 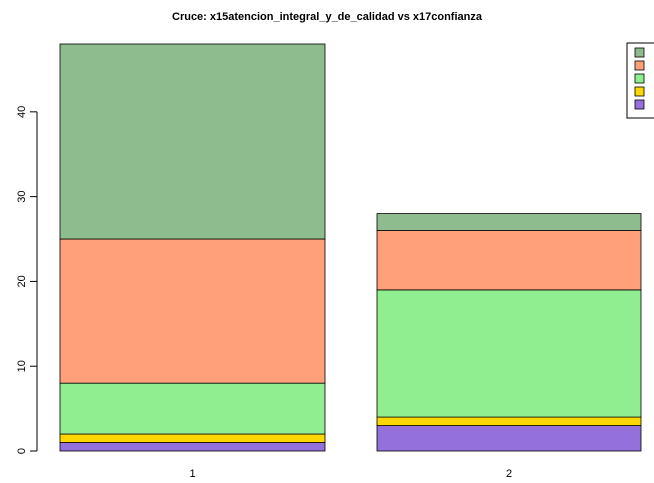 I want to click on x-tick-label: 1, so click(x=192, y=473).